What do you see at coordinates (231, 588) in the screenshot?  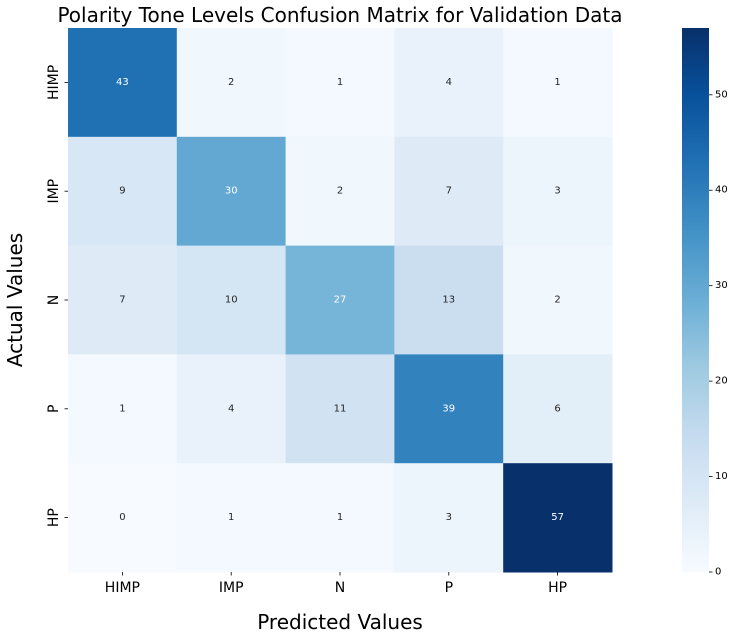 I see `x-tick-label-1: IMP` at bounding box center [231, 588].